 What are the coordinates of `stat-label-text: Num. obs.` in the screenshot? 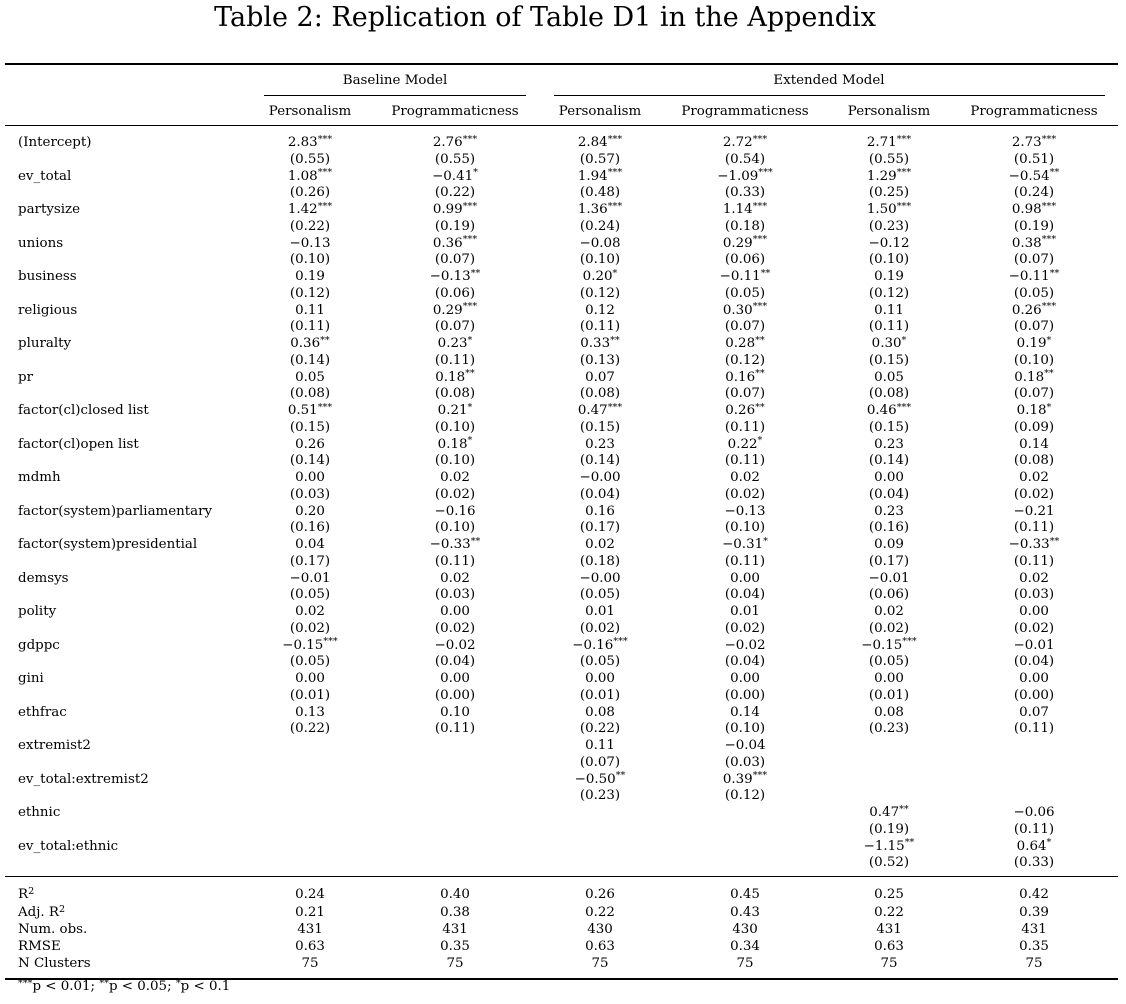 It's located at (53, 929).